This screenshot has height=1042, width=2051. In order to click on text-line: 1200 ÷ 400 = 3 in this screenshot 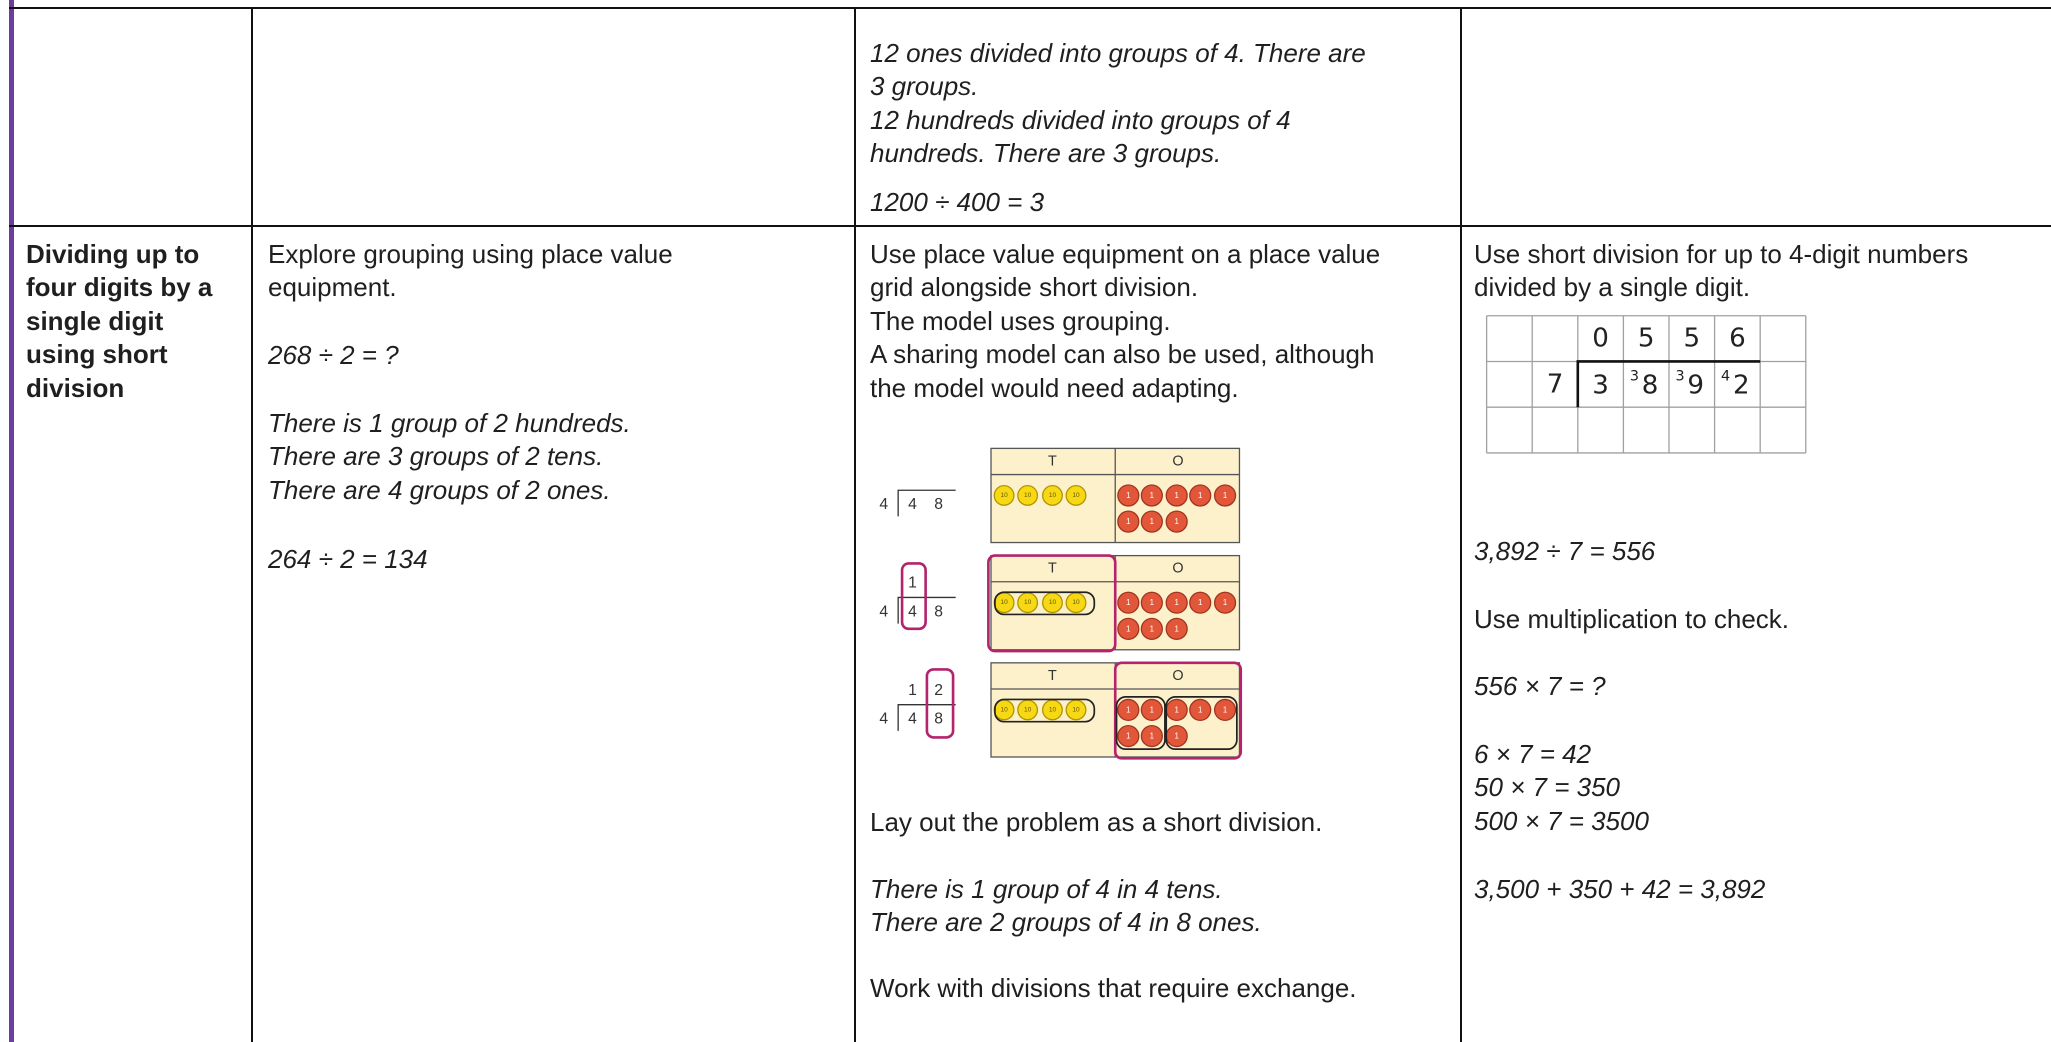, I will do `click(957, 202)`.